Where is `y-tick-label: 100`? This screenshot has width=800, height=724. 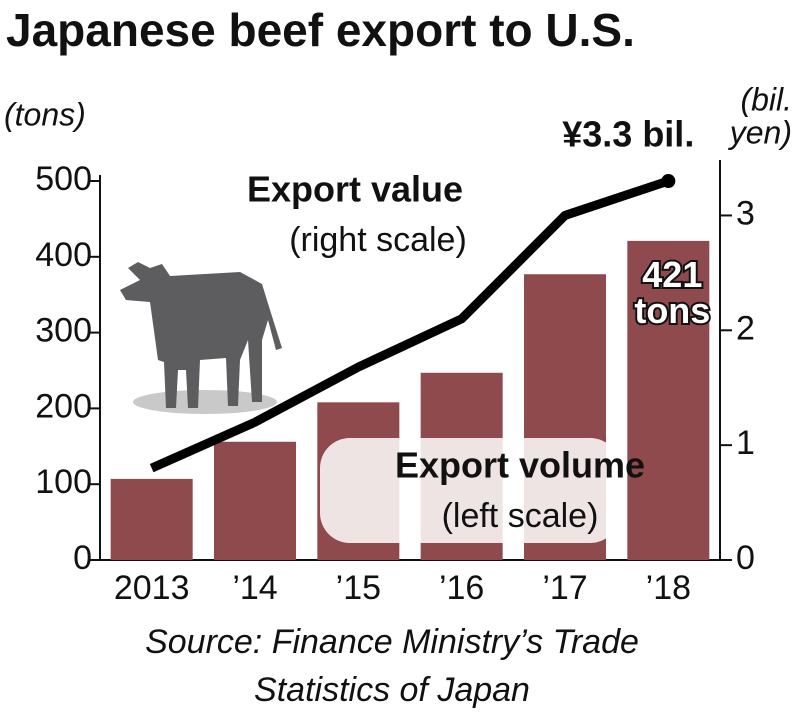 y-tick-label: 100 is located at coordinates (63, 482).